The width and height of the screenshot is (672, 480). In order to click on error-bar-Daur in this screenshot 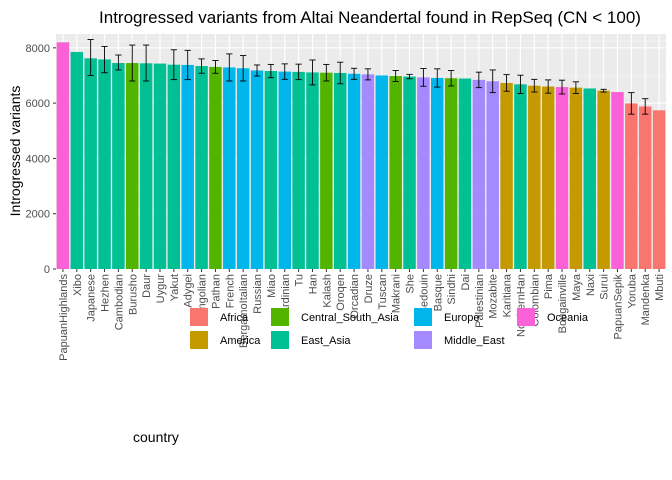, I will do `click(146, 63)`.